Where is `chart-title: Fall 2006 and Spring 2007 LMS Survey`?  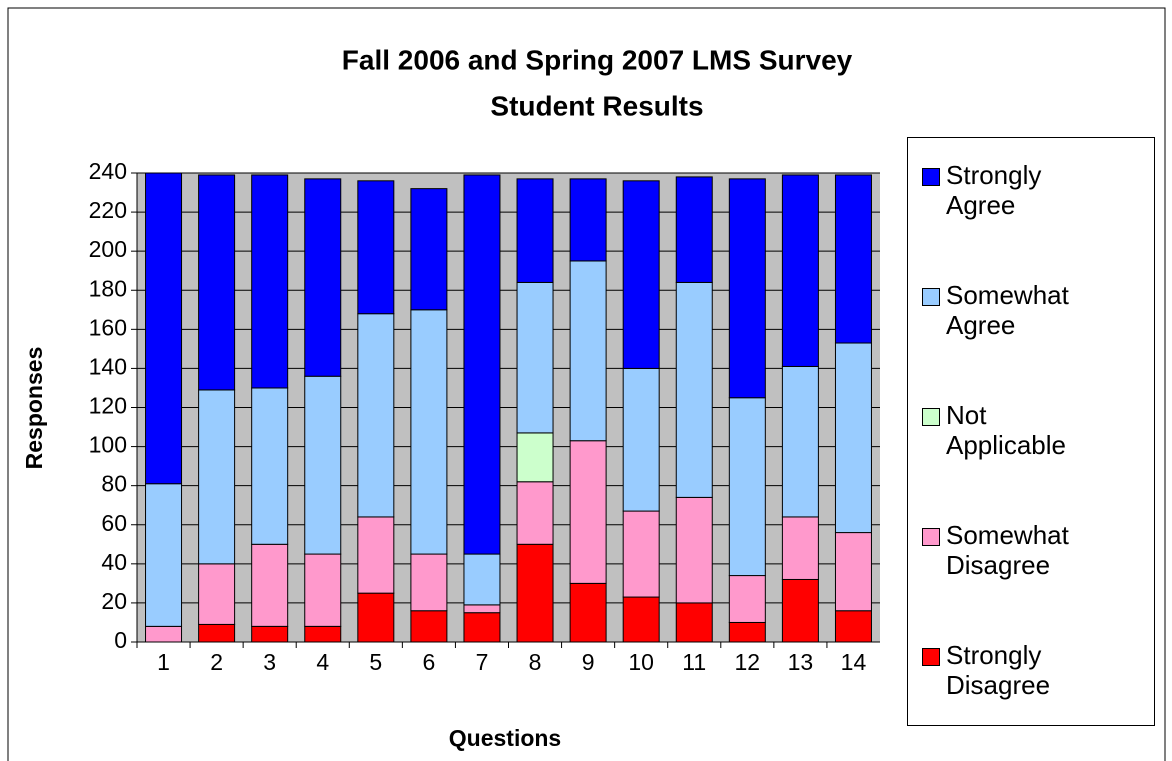 chart-title: Fall 2006 and Spring 2007 LMS Survey is located at coordinates (597, 59).